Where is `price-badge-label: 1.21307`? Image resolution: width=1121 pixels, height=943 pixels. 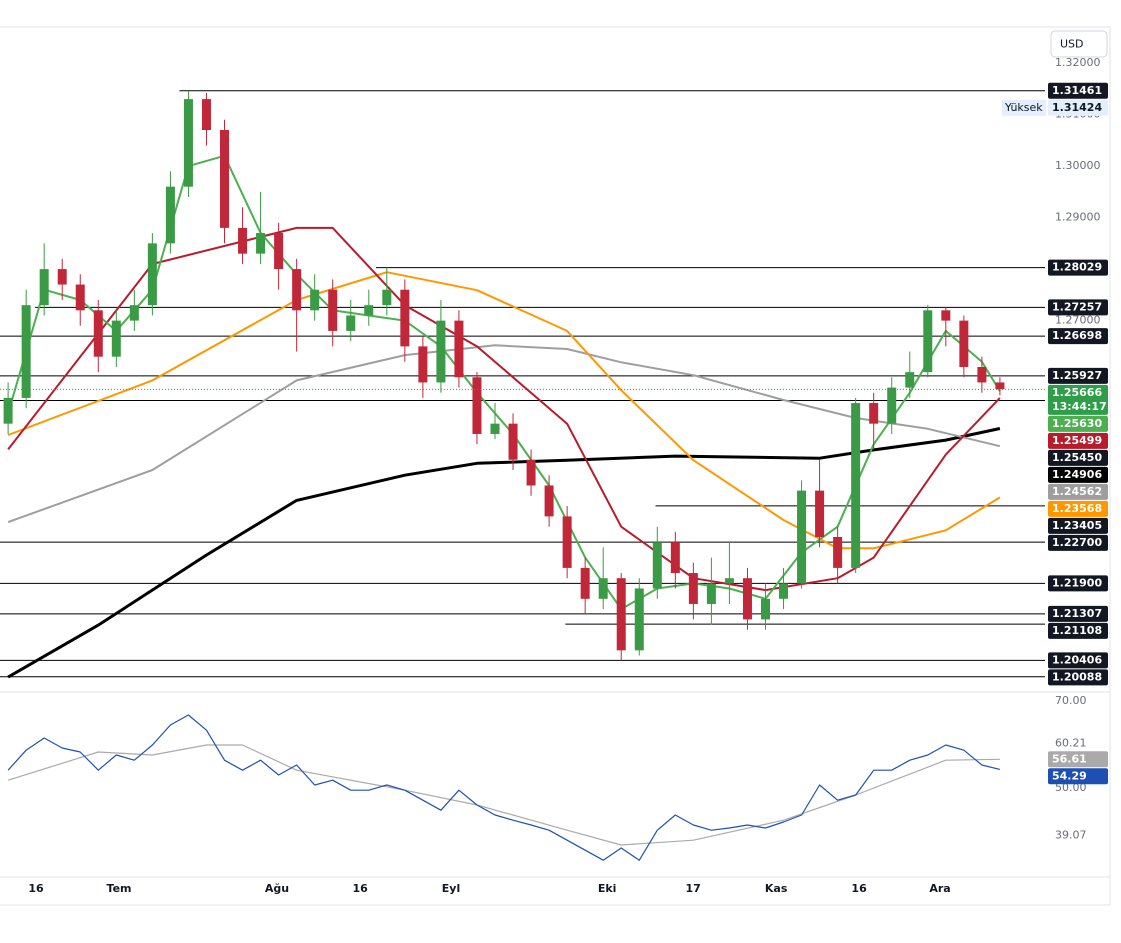 price-badge-label: 1.21307 is located at coordinates (1077, 613).